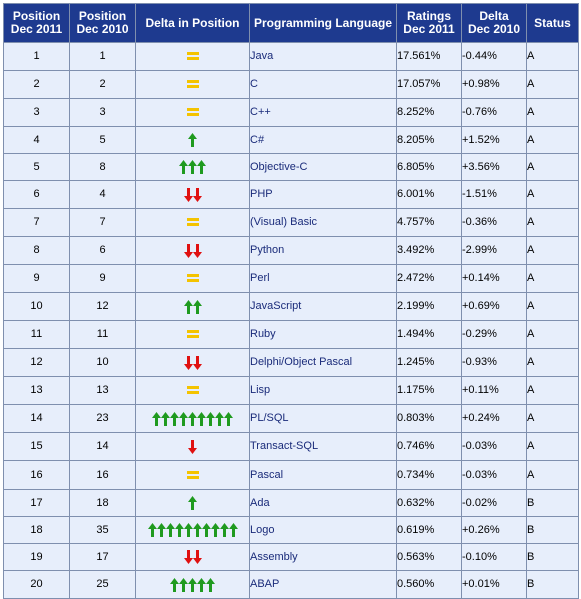 This screenshot has height=599, width=581. I want to click on table-row: 3 3 C++ 8.252% -0.76% A, so click(291, 112).